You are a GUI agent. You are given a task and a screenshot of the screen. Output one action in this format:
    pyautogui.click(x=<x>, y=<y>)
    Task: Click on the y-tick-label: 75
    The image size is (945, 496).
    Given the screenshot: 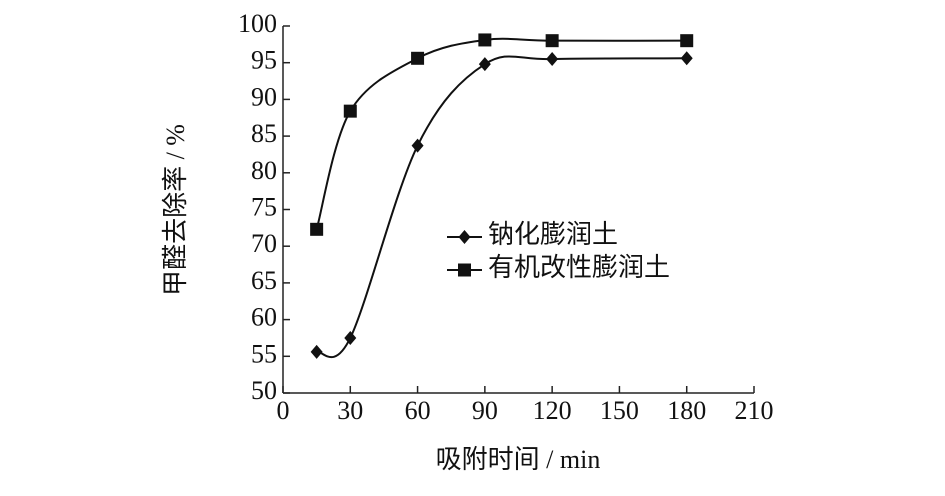 What is the action you would take?
    pyautogui.click(x=264, y=206)
    